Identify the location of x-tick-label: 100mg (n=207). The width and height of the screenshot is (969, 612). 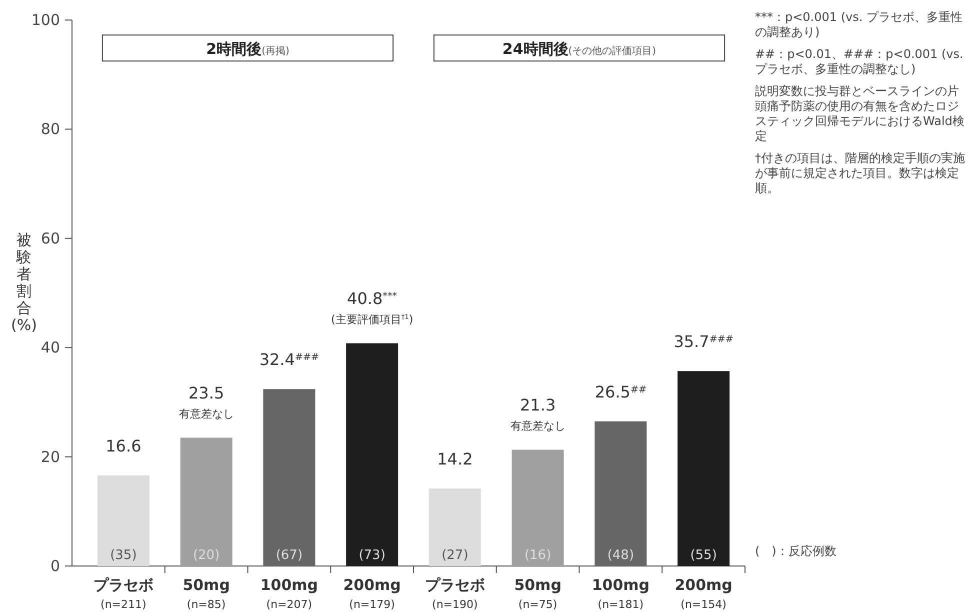
(289, 593).